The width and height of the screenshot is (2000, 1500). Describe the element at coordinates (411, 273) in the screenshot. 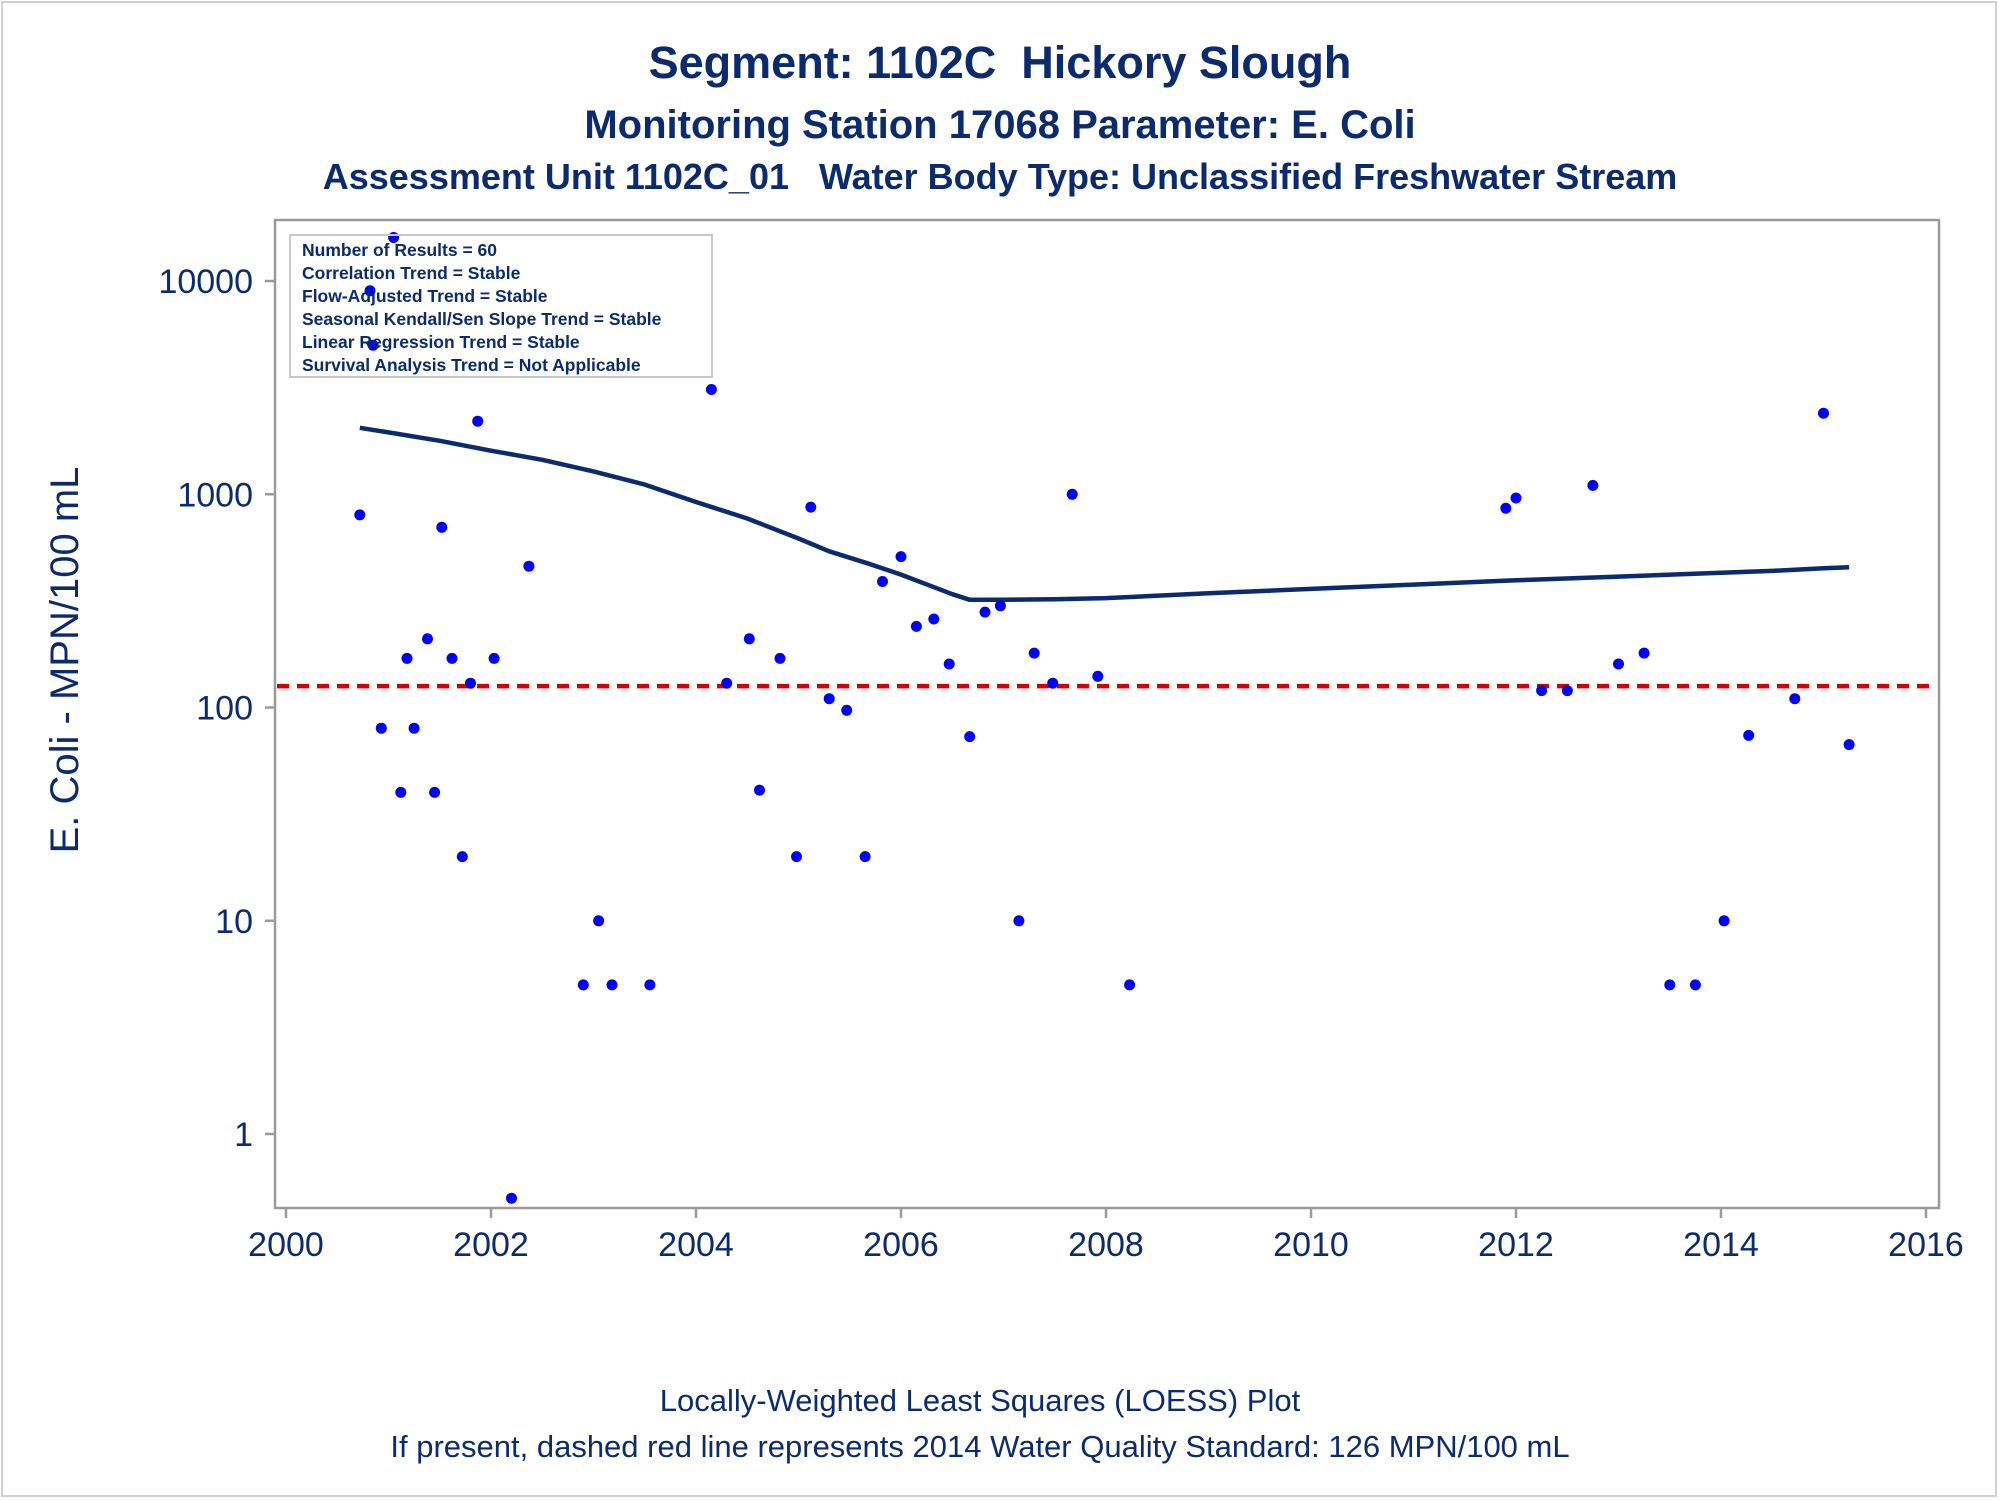

I see `info-box-line: Correlation Trend = Stable` at that location.